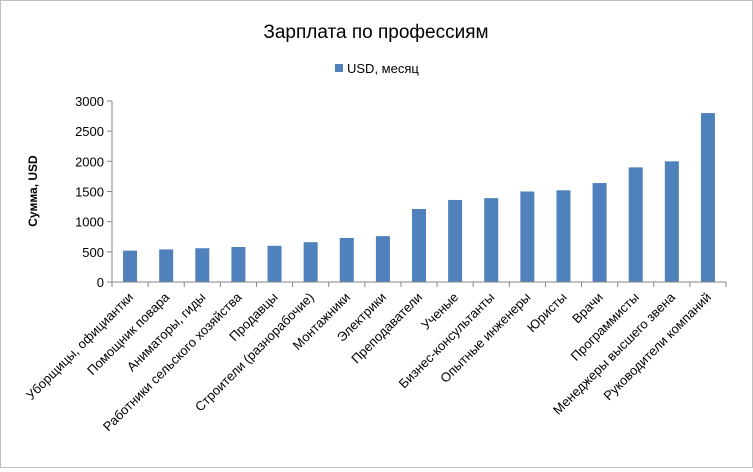  I want to click on y-tick-label: 0, so click(100, 282).